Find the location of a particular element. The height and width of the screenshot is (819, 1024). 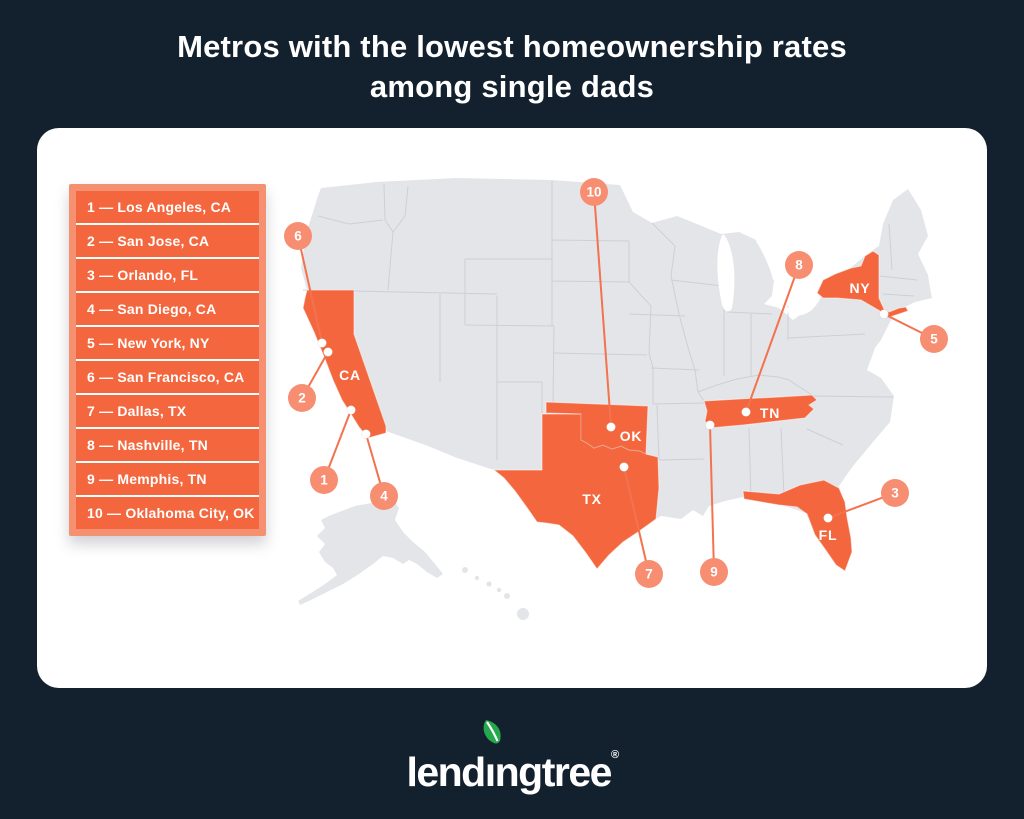

marker-badge-10: 10 is located at coordinates (594, 192).